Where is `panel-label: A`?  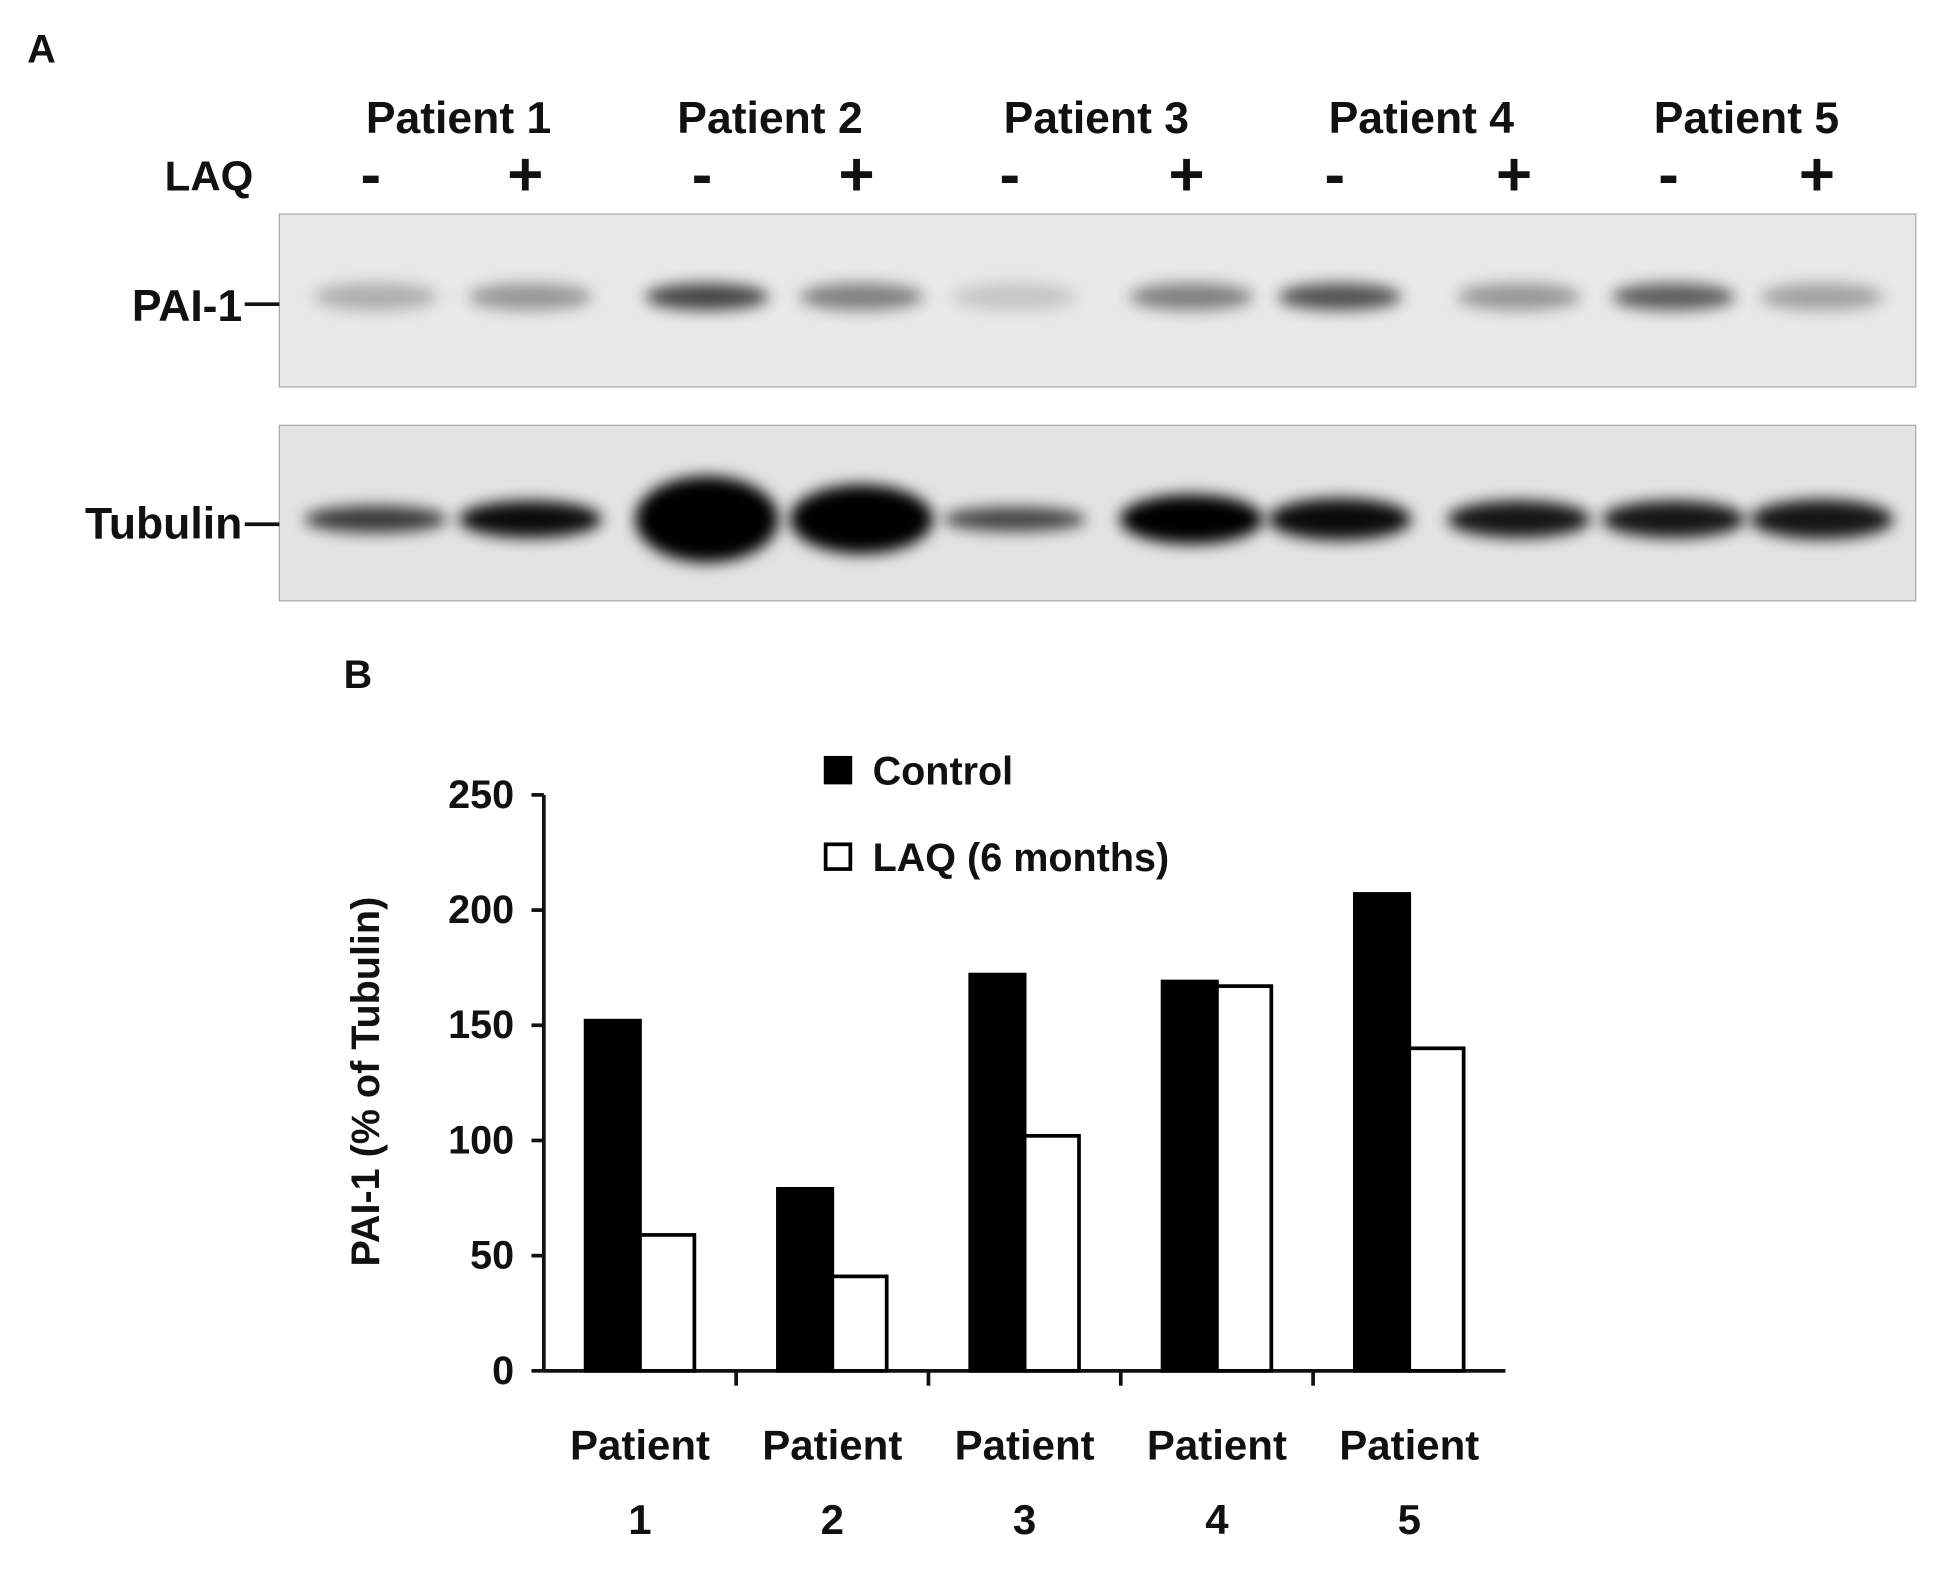
panel-label: A is located at coordinates (41, 50).